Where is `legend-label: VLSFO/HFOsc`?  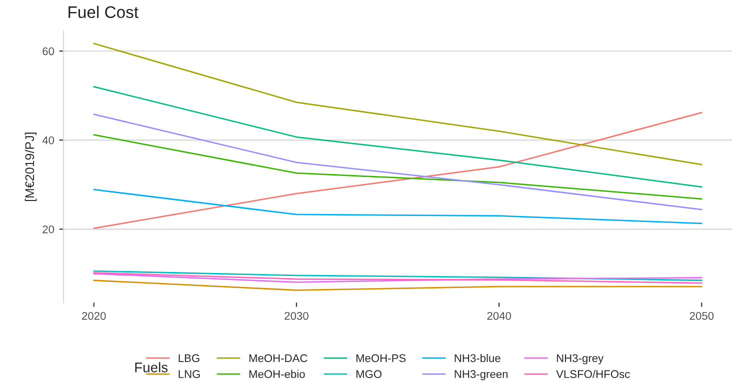
legend-label: VLSFO/HFOsc is located at coordinates (593, 374).